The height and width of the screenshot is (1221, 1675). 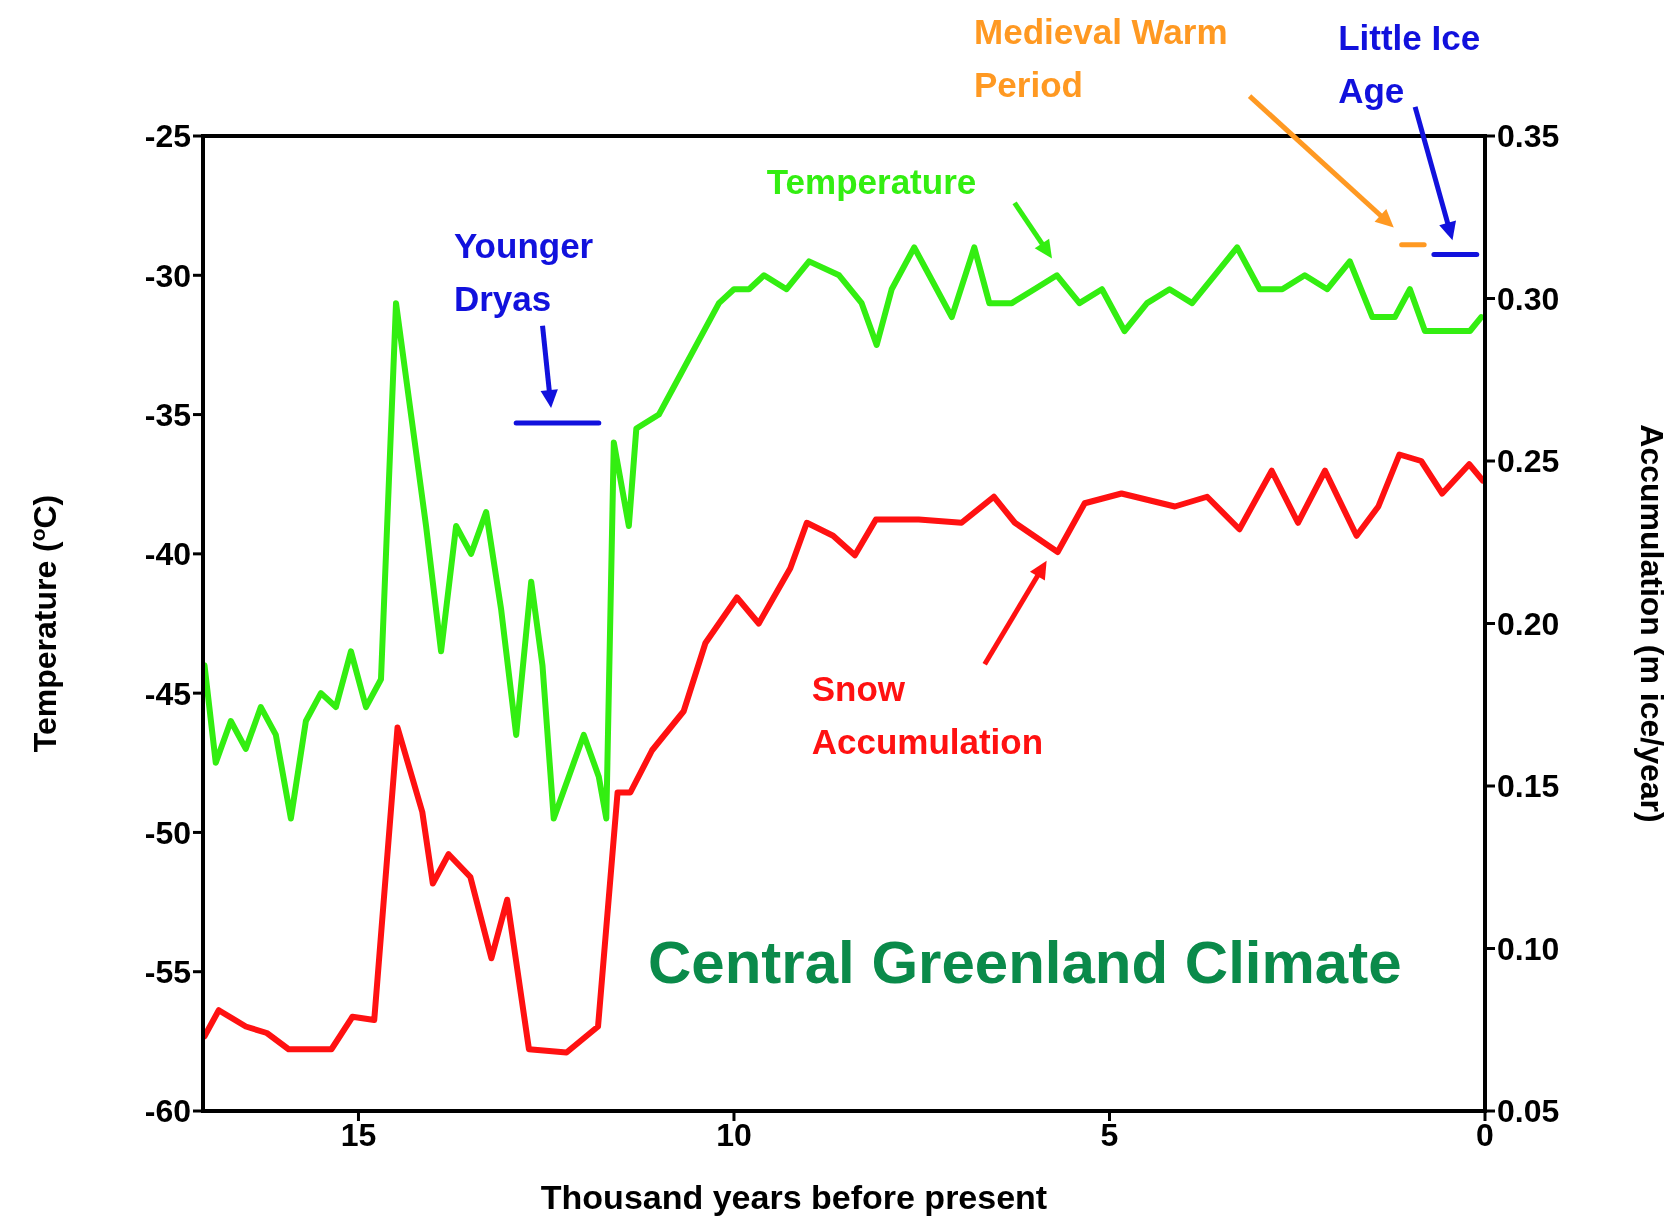 I want to click on y-tick-label: -40, so click(x=167, y=554).